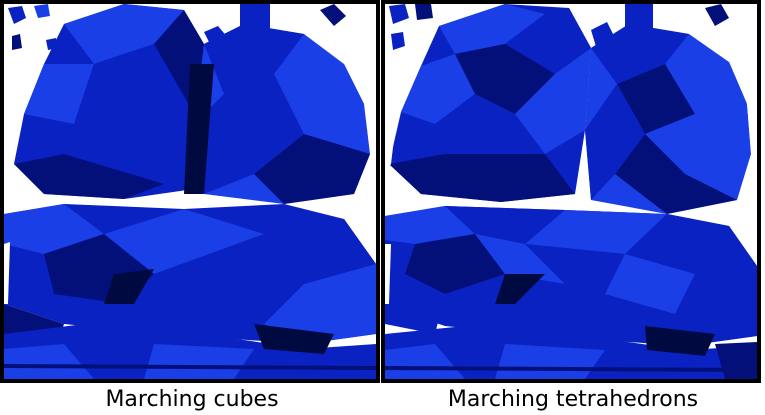 Image resolution: width=765 pixels, height=415 pixels. I want to click on caption-marching-cubes: Marching cubes, so click(192, 399).